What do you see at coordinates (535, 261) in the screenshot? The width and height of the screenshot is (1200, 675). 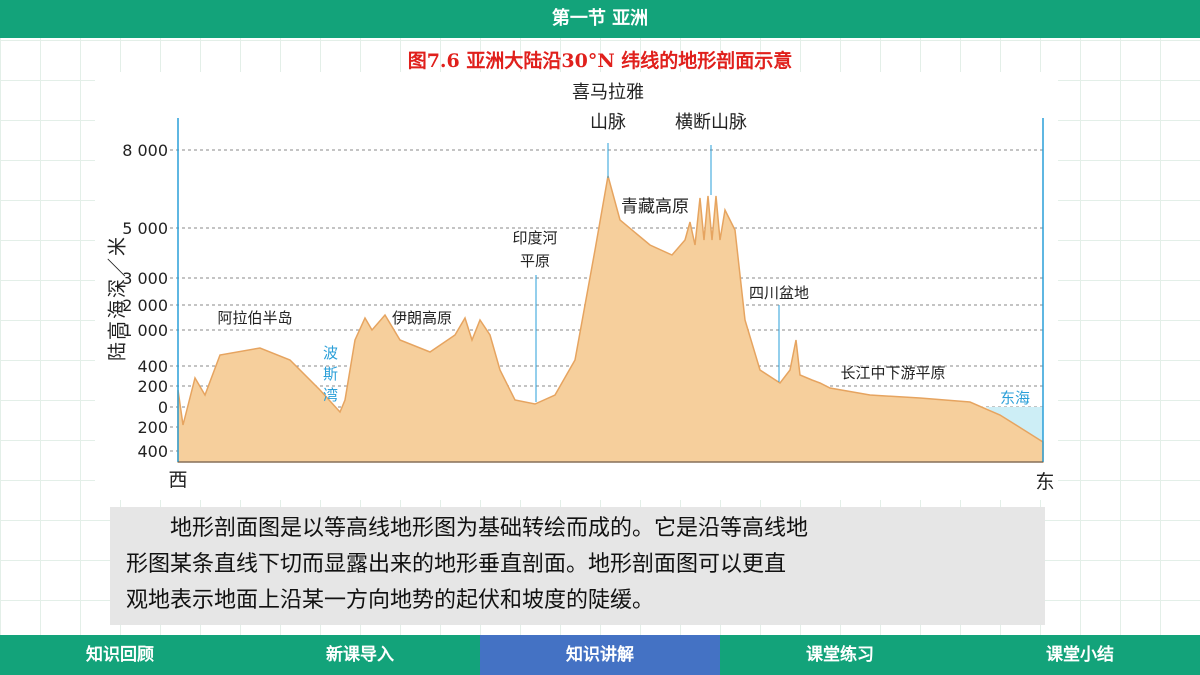 I see `label: 平原` at bounding box center [535, 261].